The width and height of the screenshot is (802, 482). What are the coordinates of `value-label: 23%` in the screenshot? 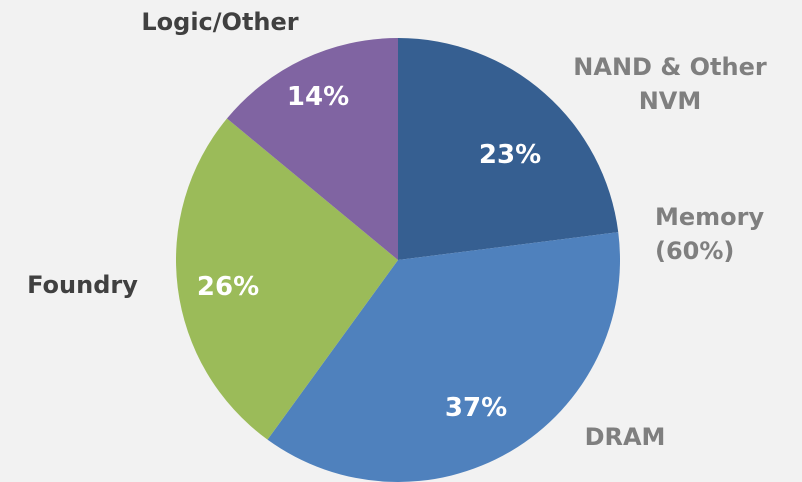 It's located at (510, 155).